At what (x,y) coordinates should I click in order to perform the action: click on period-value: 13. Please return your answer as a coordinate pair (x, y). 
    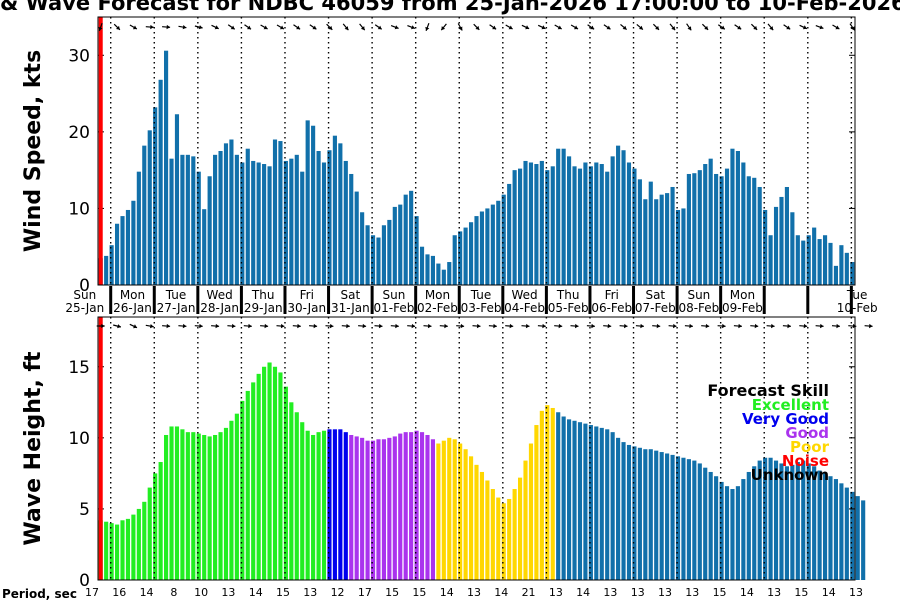
    Looking at the image, I should click on (228, 592).